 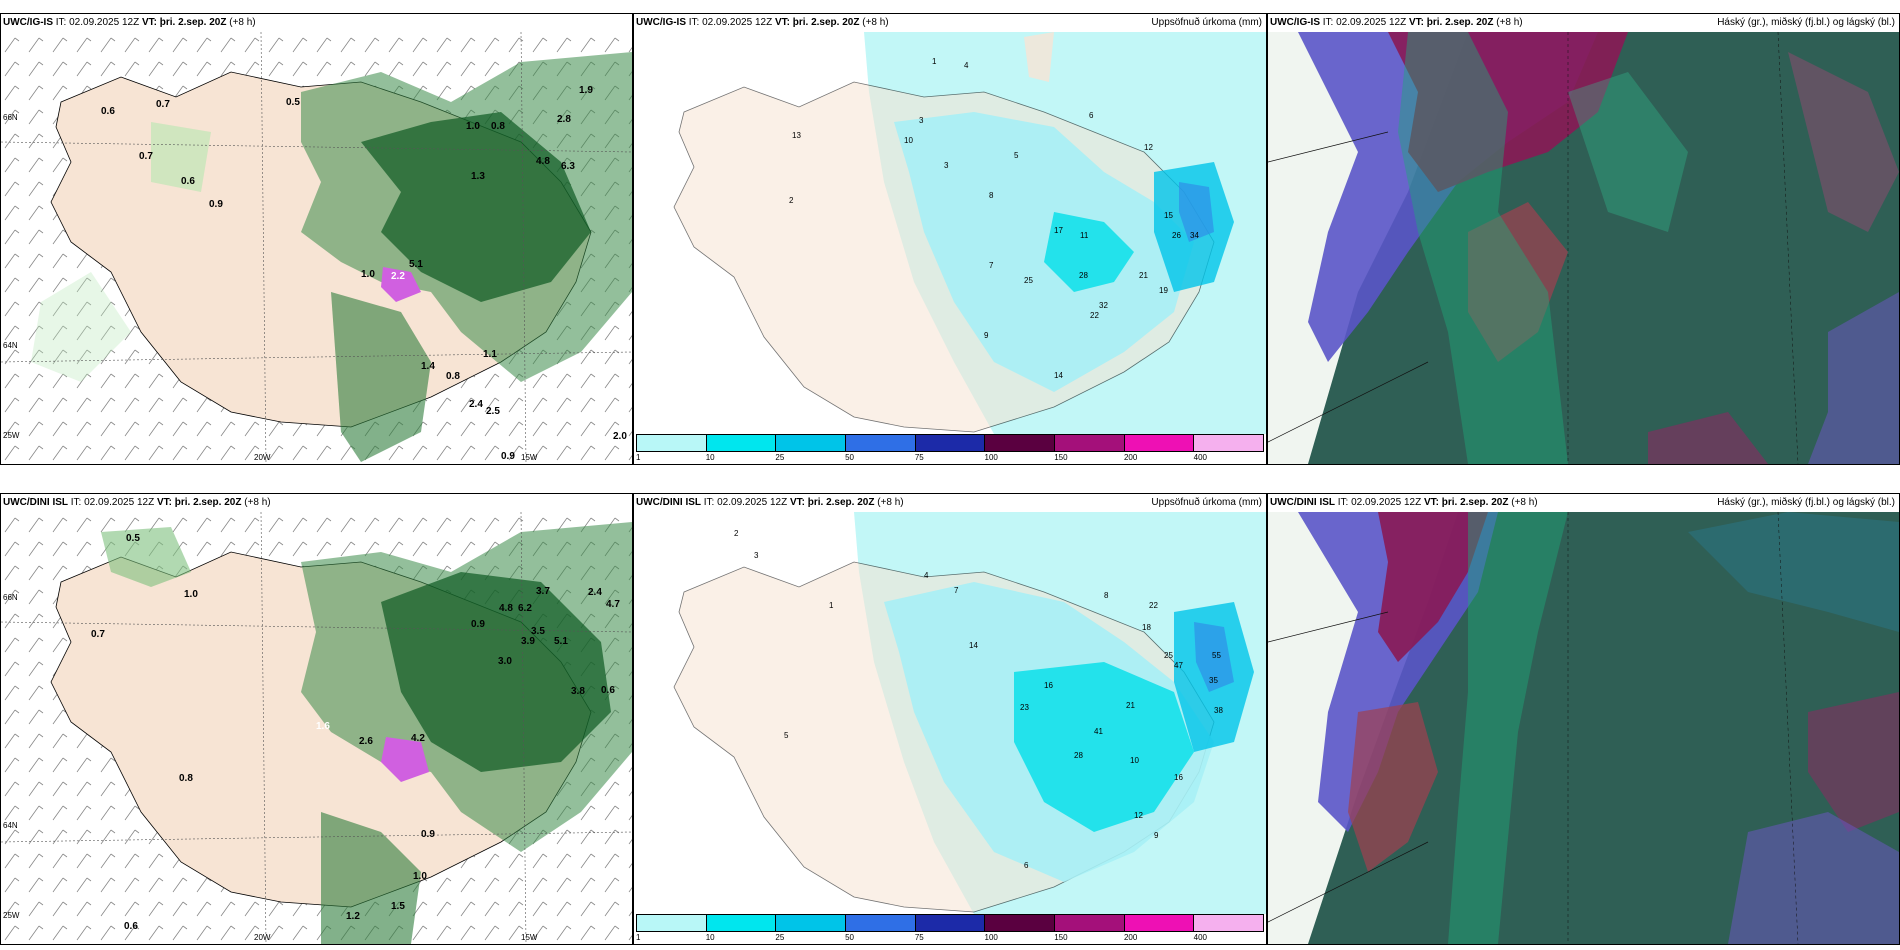 I want to click on precip-value: 19, so click(x=1163, y=290).